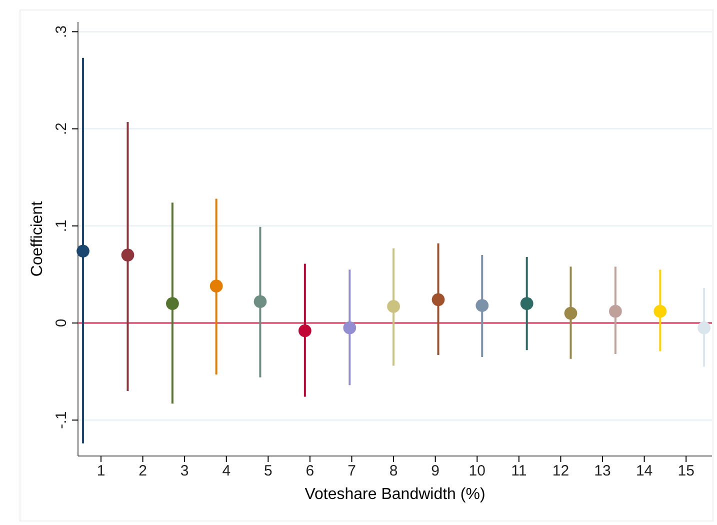 This screenshot has width=717, height=525. I want to click on y-tick-label: .1, so click(61, 226).